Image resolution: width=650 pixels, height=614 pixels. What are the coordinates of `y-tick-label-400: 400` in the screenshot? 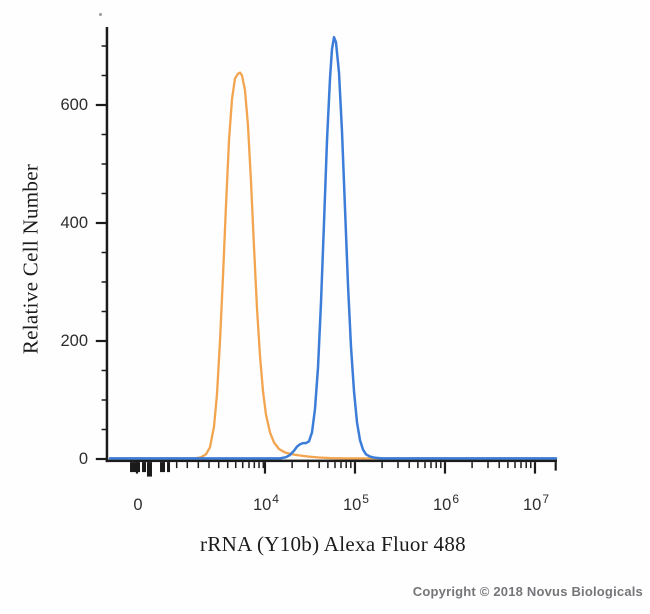 It's located at (74, 223).